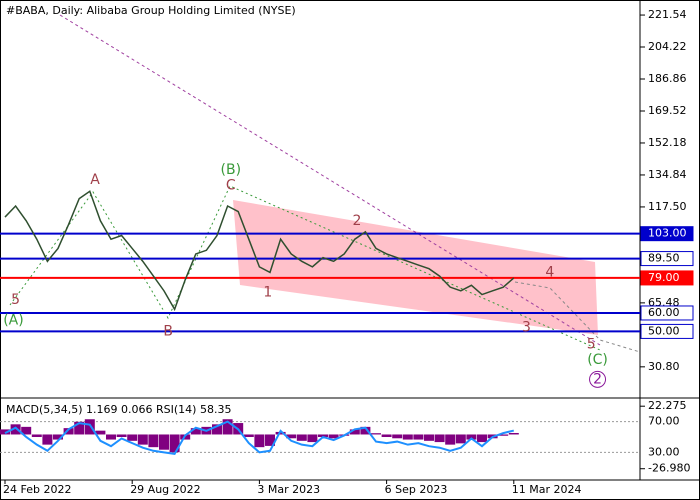 Image resolution: width=700 pixels, height=500 pixels. Describe the element at coordinates (669, 468) in the screenshot. I see `y2-tick-label: -26.980` at that location.